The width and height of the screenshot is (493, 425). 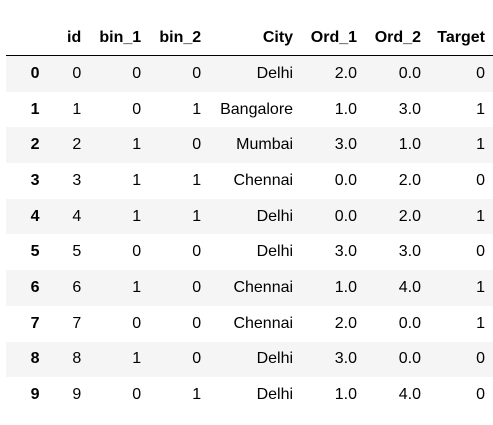 I want to click on cell-id: 2, so click(x=77, y=145).